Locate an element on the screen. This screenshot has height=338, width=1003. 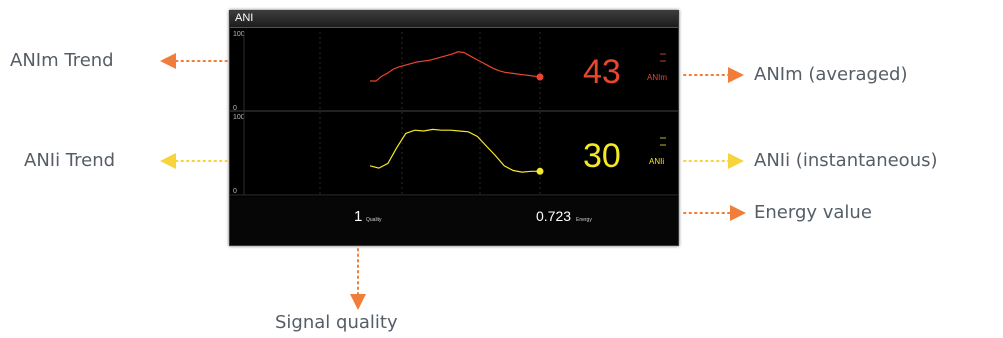
grid-lines is located at coordinates (430, 113).